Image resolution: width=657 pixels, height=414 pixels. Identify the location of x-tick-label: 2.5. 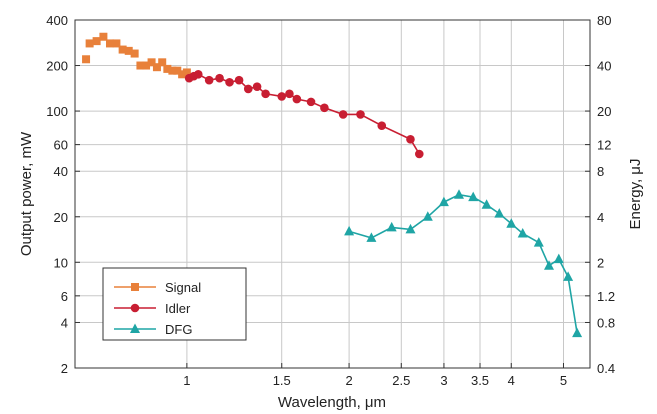
(401, 380).